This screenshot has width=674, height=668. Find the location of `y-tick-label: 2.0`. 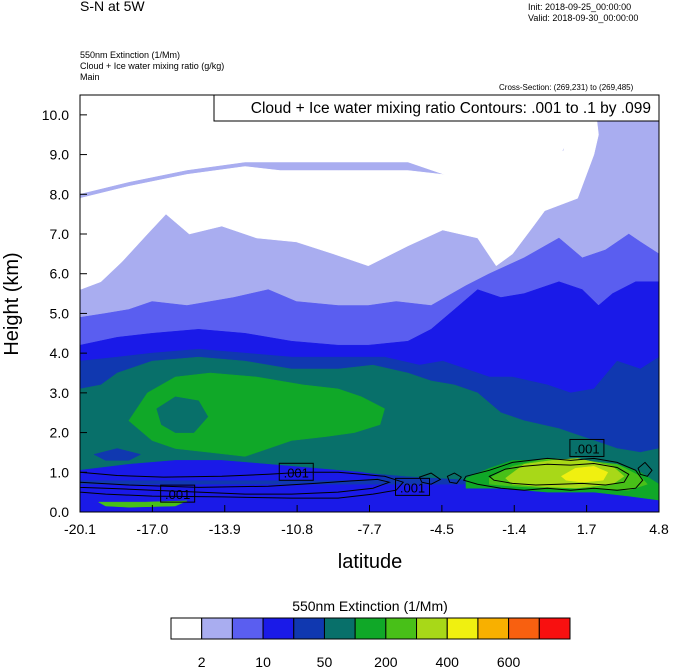

y-tick-label: 2.0 is located at coordinates (60, 433).